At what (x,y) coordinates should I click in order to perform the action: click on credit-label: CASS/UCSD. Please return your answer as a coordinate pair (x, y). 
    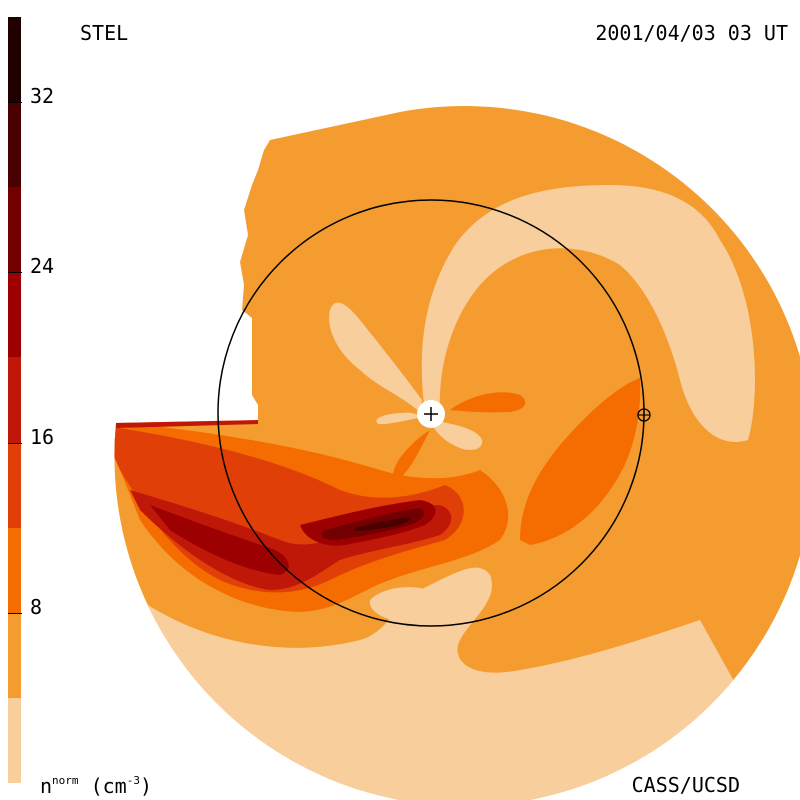
    Looking at the image, I should click on (685, 785).